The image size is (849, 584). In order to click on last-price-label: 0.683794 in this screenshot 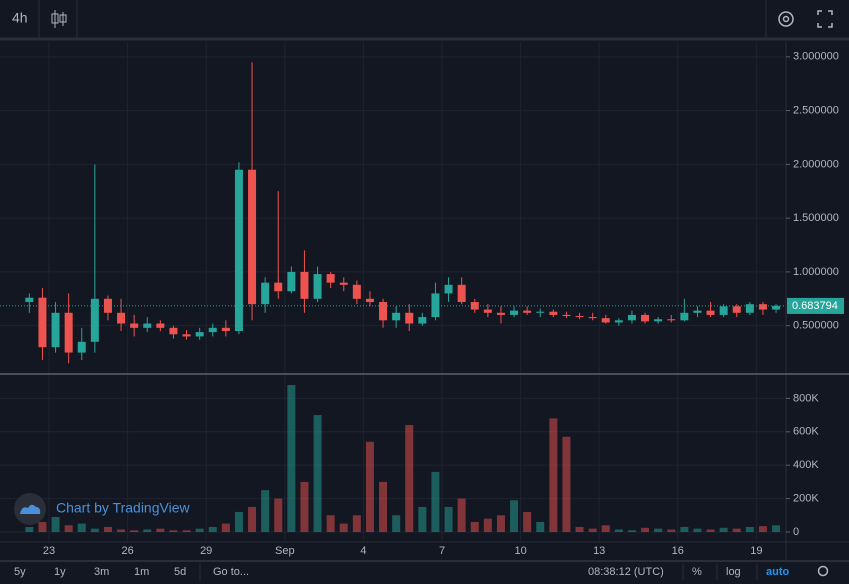, I will do `click(815, 306)`.